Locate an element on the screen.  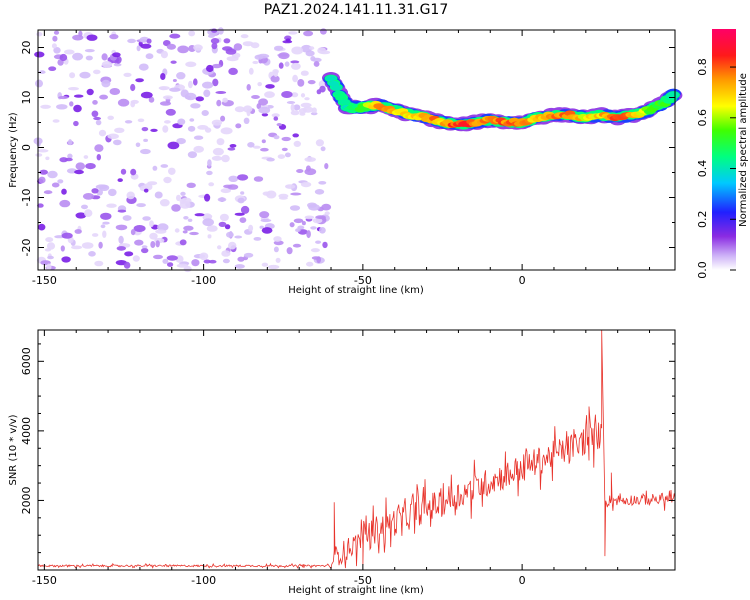
colorbar-label: Normalized spectral amplitude is located at coordinates (743, 150).